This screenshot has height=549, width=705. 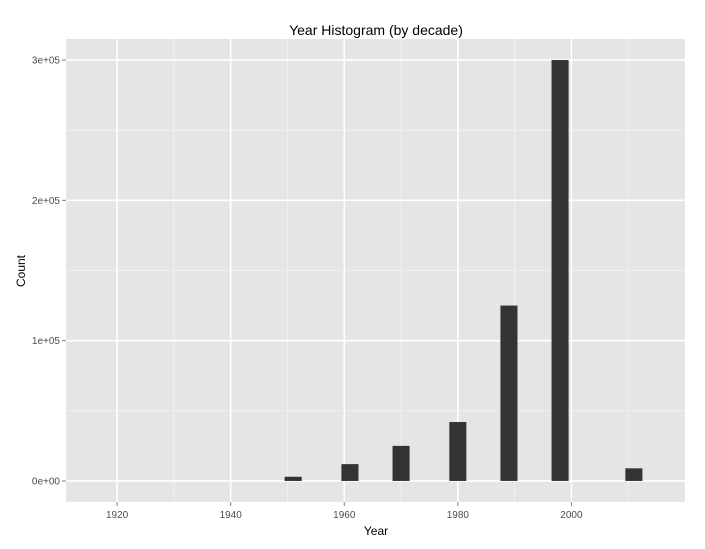 What do you see at coordinates (376, 531) in the screenshot?
I see `x-axis-title: Year` at bounding box center [376, 531].